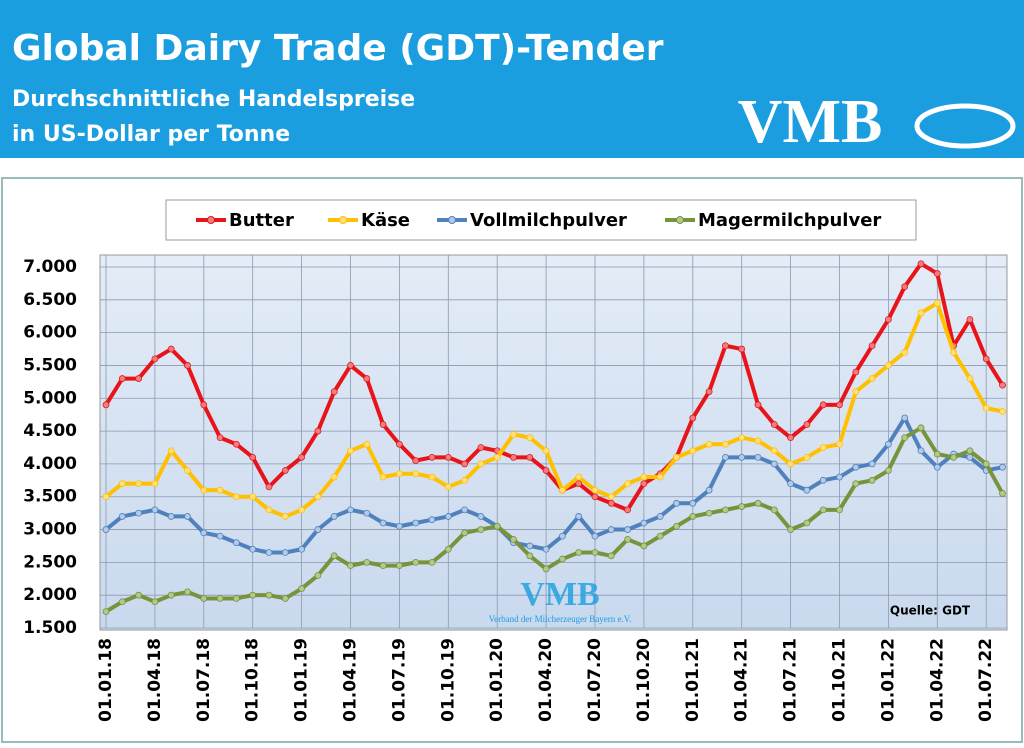 This screenshot has width=1024, height=748. Describe the element at coordinates (213, 99) in the screenshot. I see `header-subtitle: Durchschnittliche Handelspreise` at that location.